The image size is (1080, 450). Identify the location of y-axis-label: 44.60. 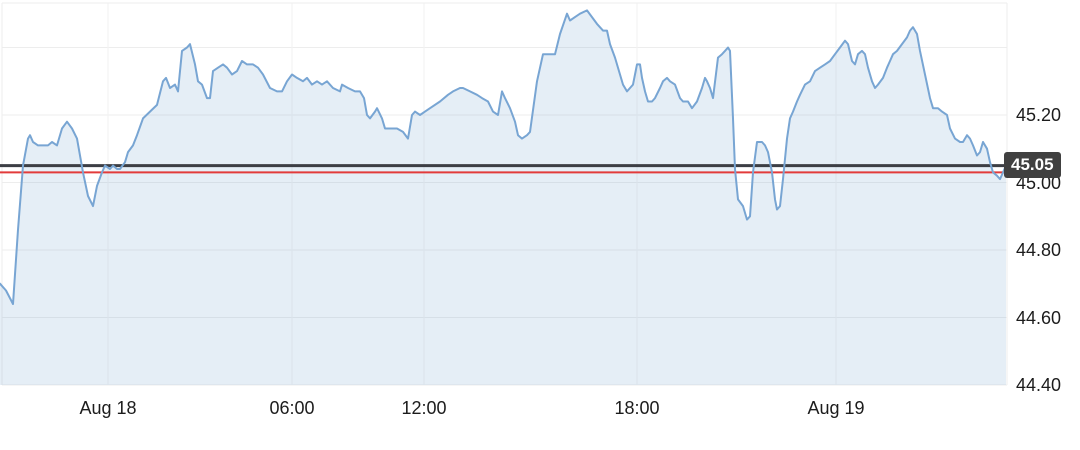
(1039, 317).